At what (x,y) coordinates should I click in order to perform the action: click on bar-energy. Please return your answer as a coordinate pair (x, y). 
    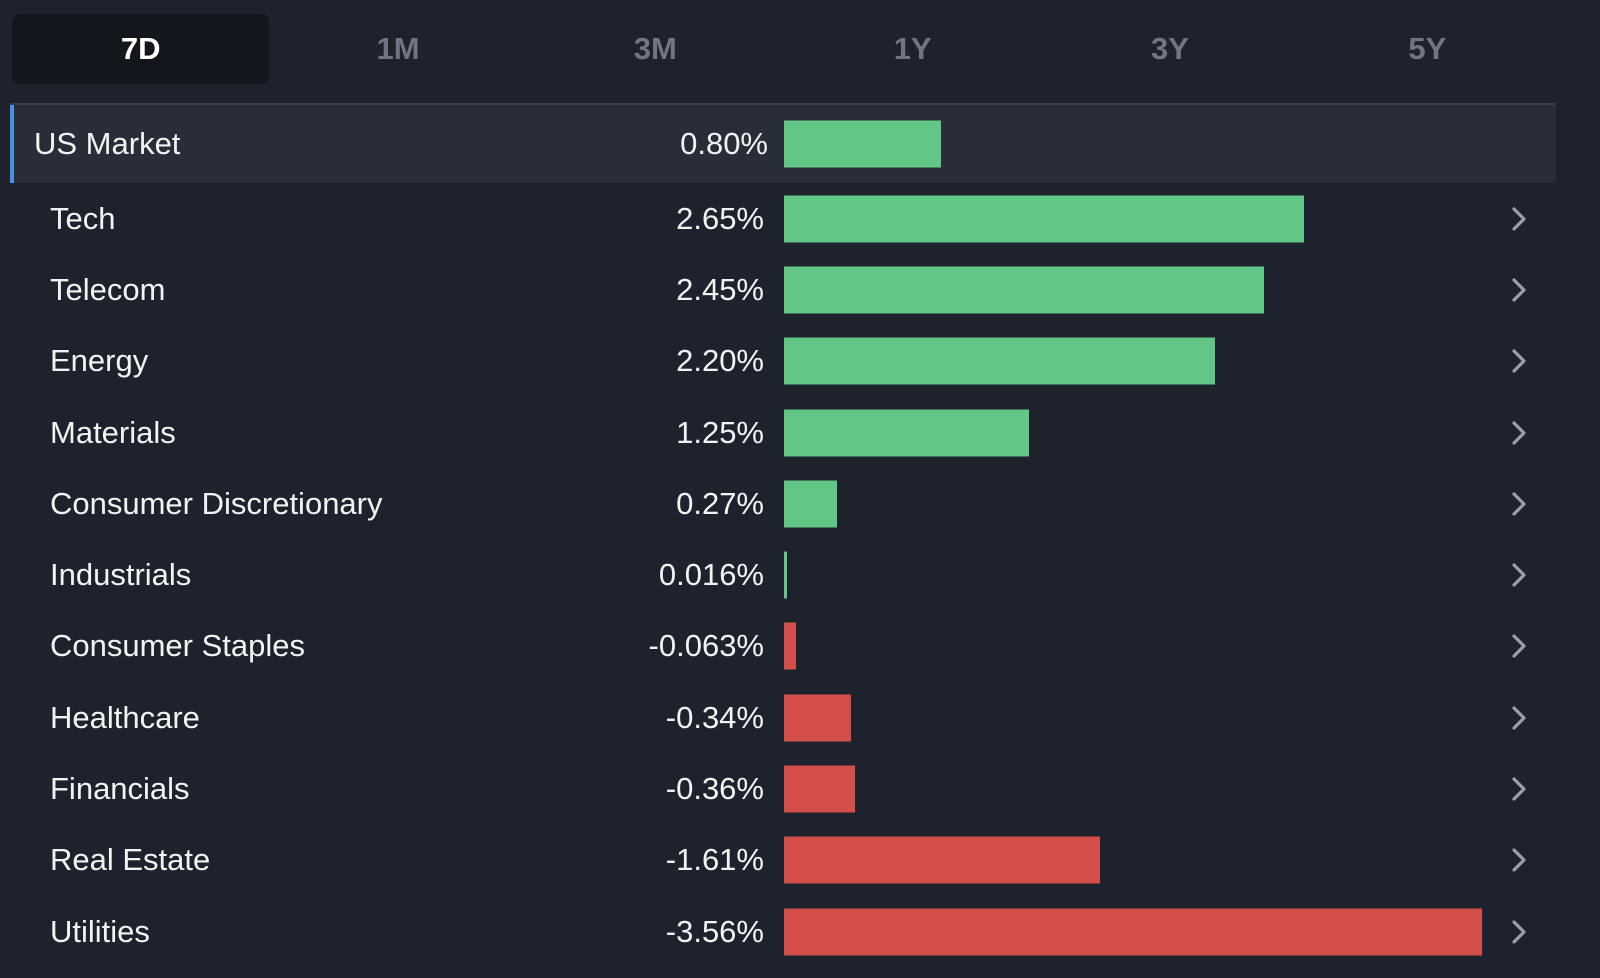
    Looking at the image, I should click on (1000, 361).